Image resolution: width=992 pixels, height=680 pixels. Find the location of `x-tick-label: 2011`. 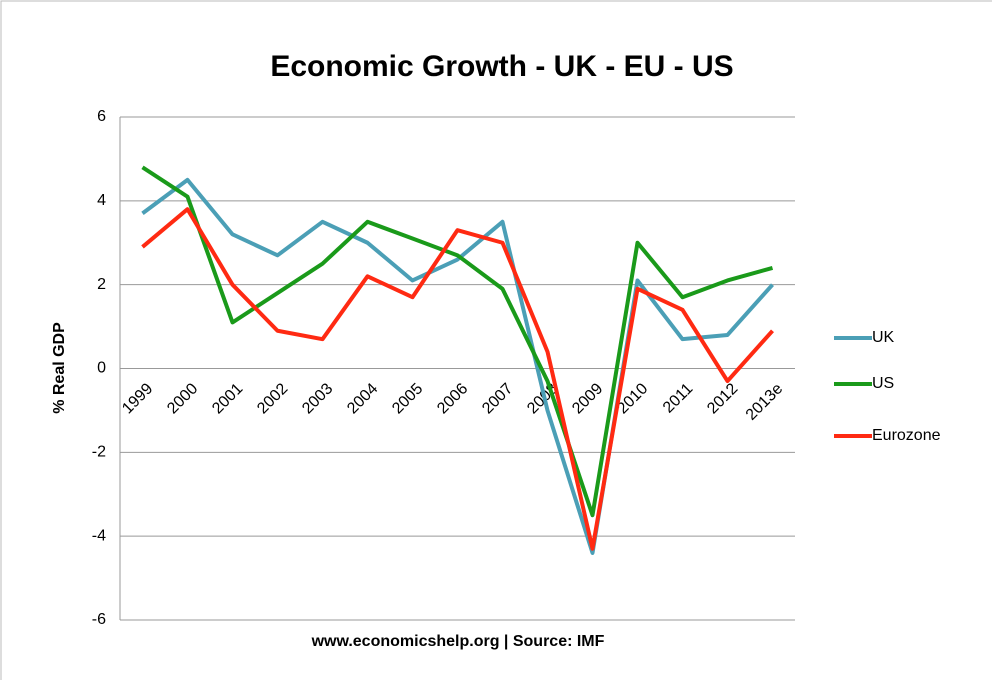

x-tick-label: 2011 is located at coordinates (678, 398).